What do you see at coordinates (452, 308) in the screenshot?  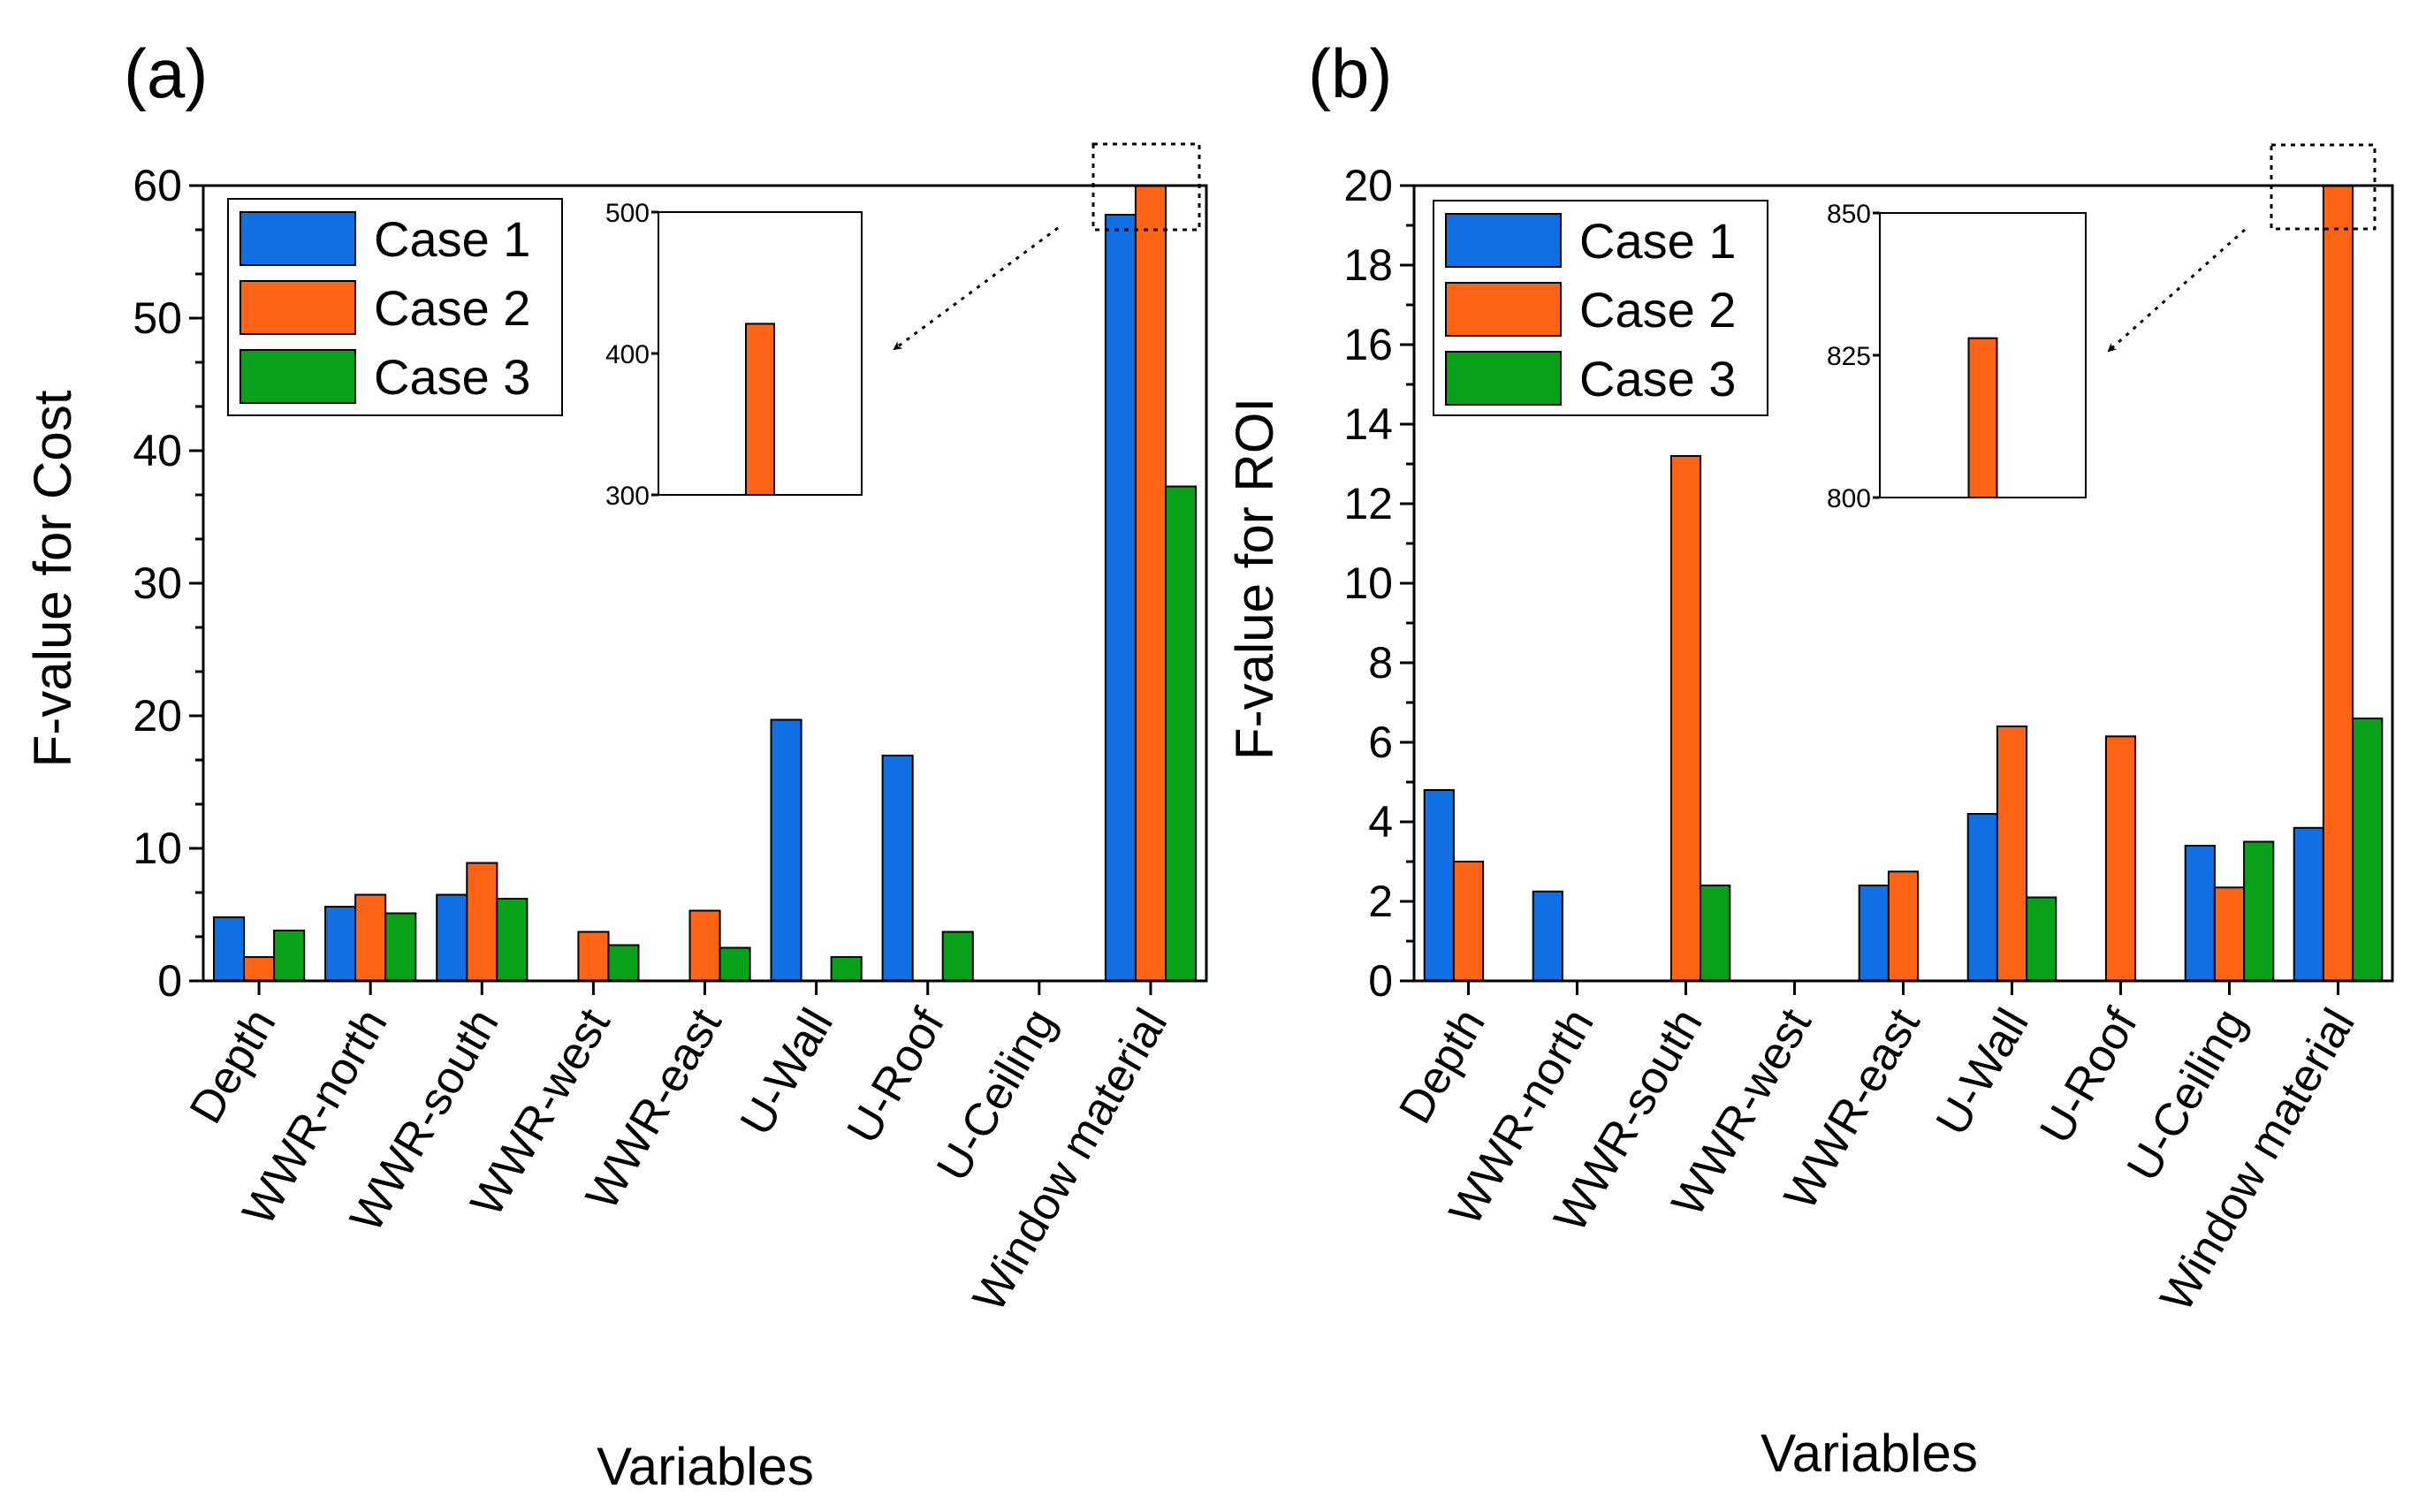 I see `panel-a-legend-label-case-2: Case 2` at bounding box center [452, 308].